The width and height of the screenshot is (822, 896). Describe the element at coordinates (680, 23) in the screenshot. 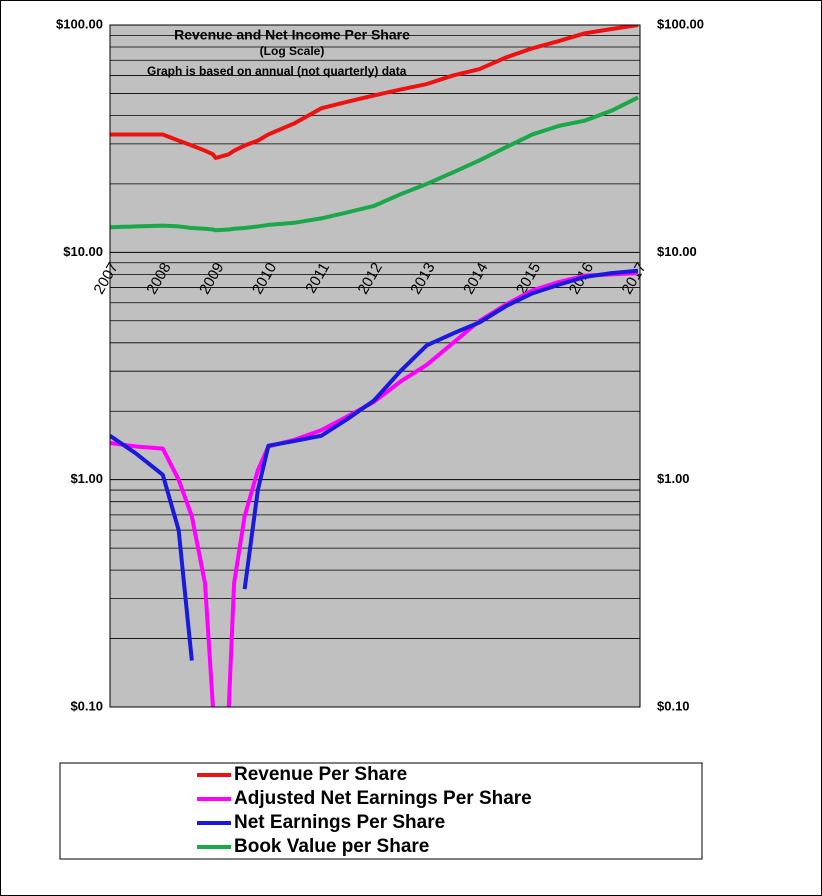

I see `y2-tick-label: $100.00` at that location.